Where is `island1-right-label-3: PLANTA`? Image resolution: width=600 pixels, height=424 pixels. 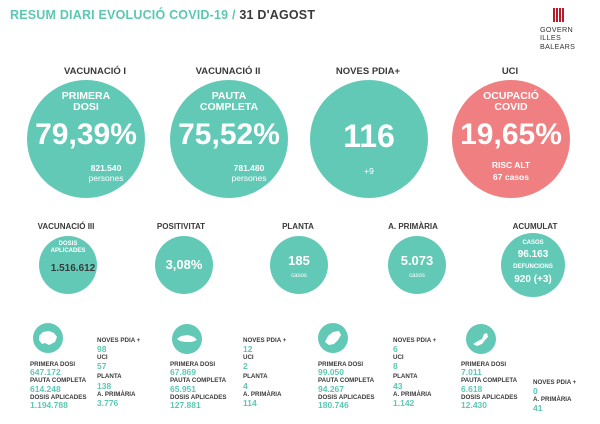
island1-right-label-3: PLANTA is located at coordinates (109, 376).